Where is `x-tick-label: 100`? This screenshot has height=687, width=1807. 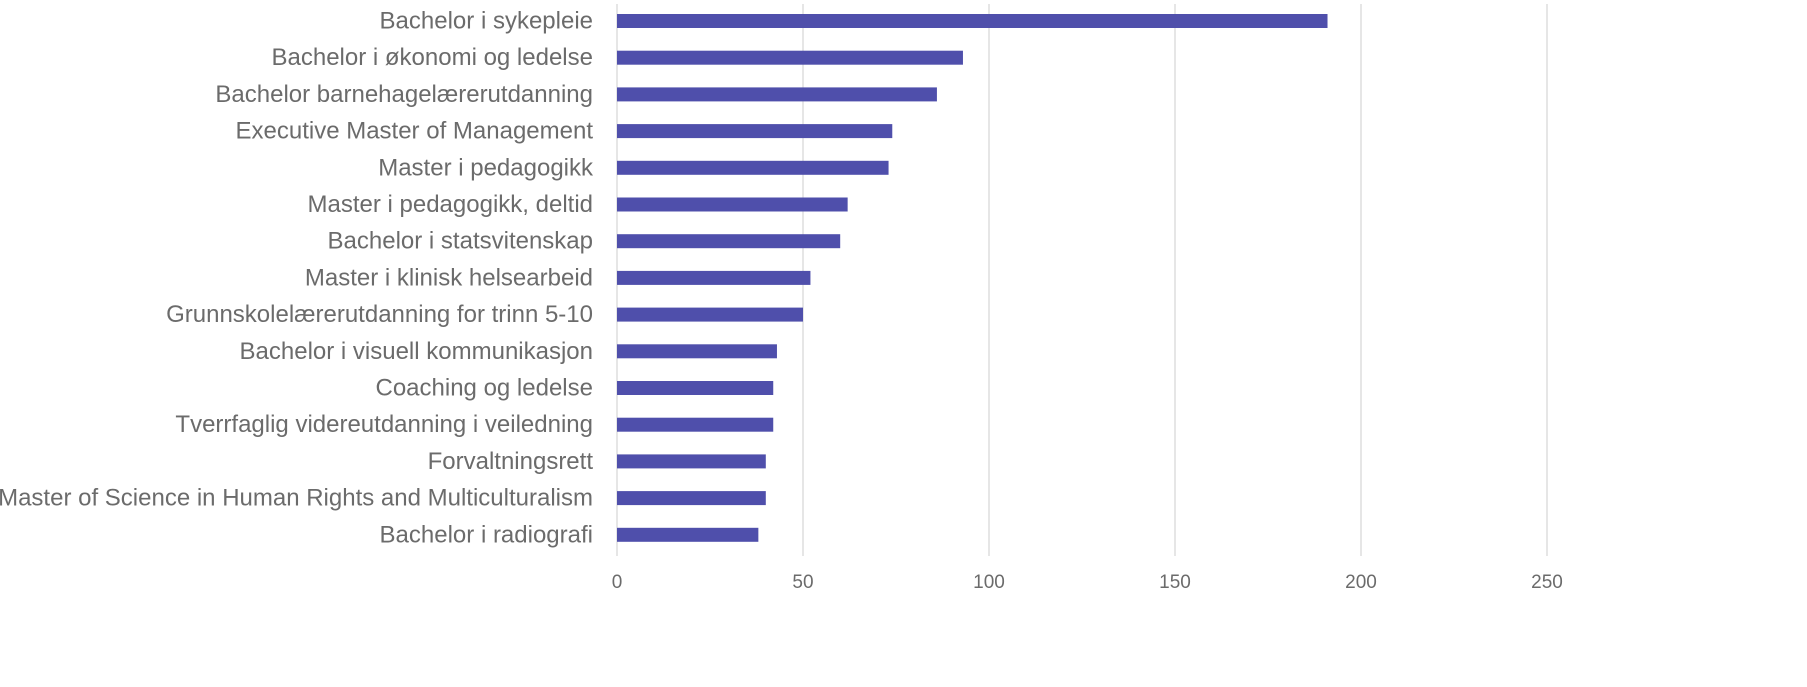
x-tick-label: 100 is located at coordinates (989, 582).